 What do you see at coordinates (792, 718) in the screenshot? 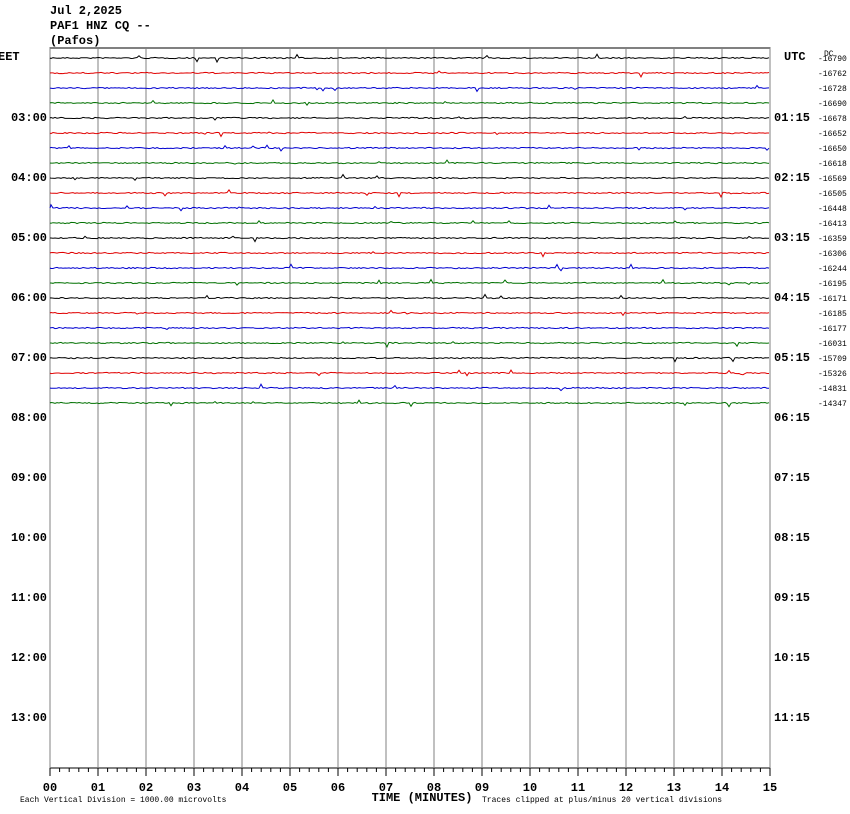
I see `right-time-label: 11:15` at bounding box center [792, 718].